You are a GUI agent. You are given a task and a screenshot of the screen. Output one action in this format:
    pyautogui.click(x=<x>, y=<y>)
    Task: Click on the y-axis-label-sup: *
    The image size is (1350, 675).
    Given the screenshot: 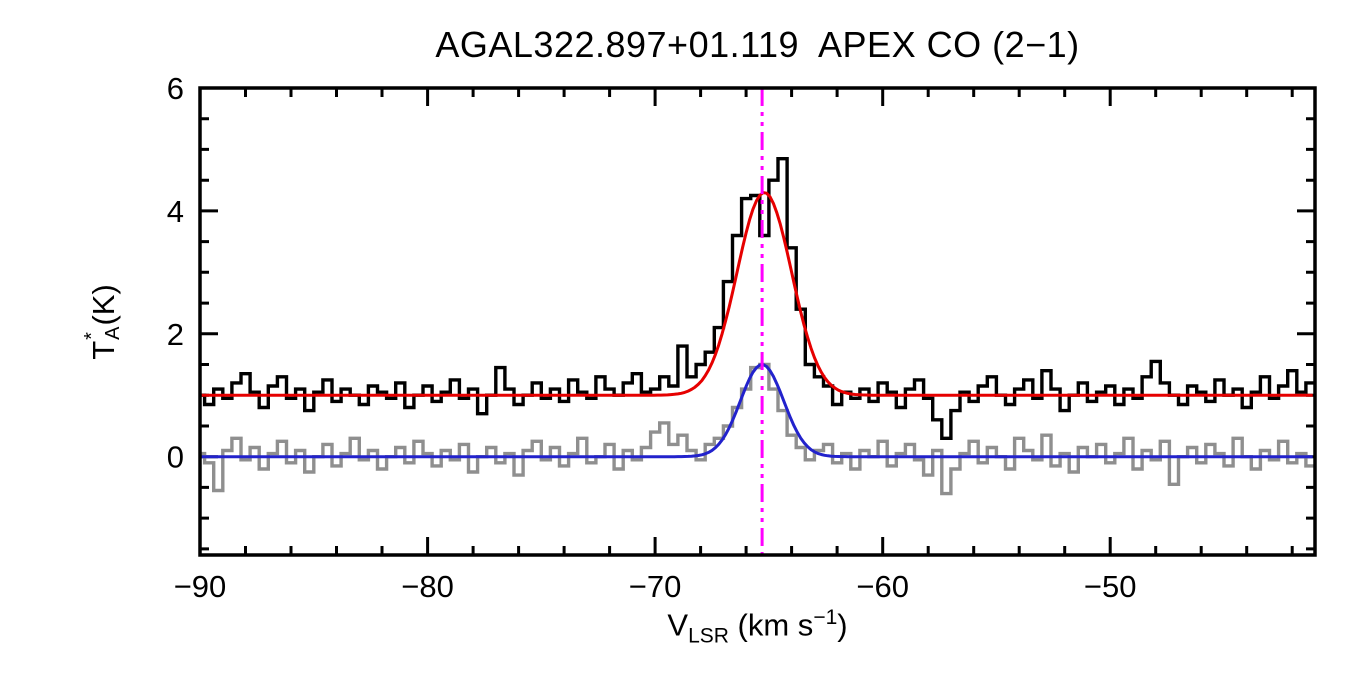 What is the action you would take?
    pyautogui.click(x=92, y=336)
    